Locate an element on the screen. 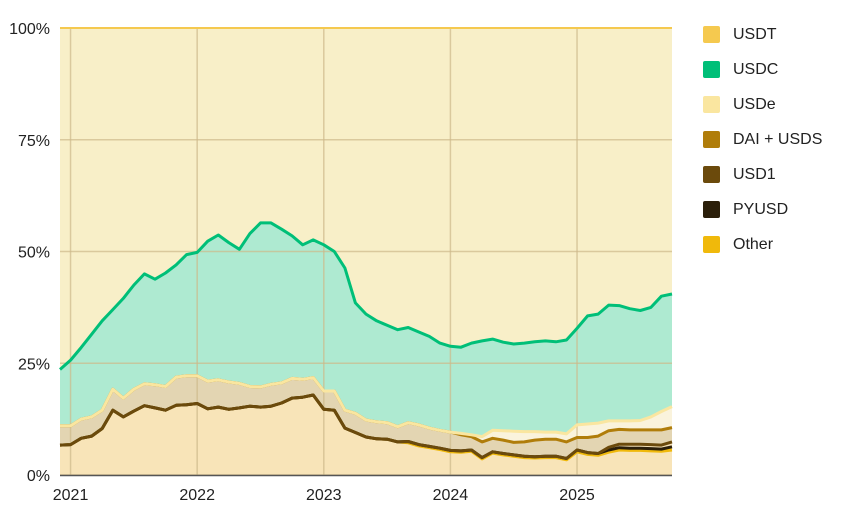 This screenshot has height=510, width=842. area-dai-usds is located at coordinates (366, 417).